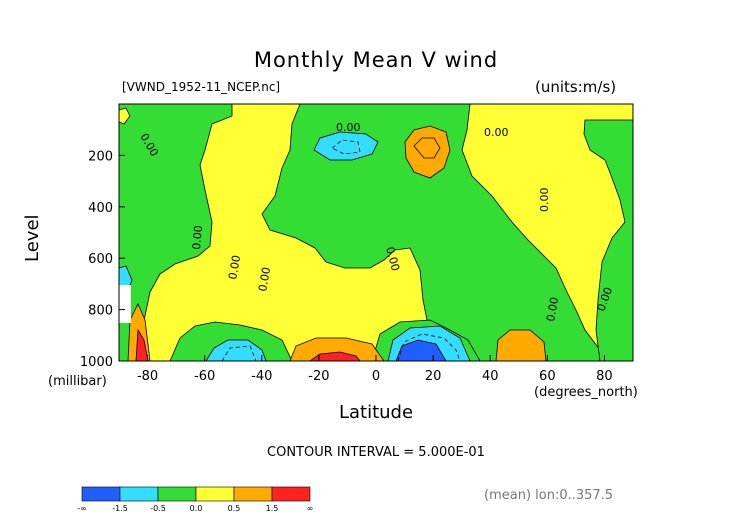 The width and height of the screenshot is (752, 532). Describe the element at coordinates (204, 376) in the screenshot. I see `x-tick-label: -60` at that location.